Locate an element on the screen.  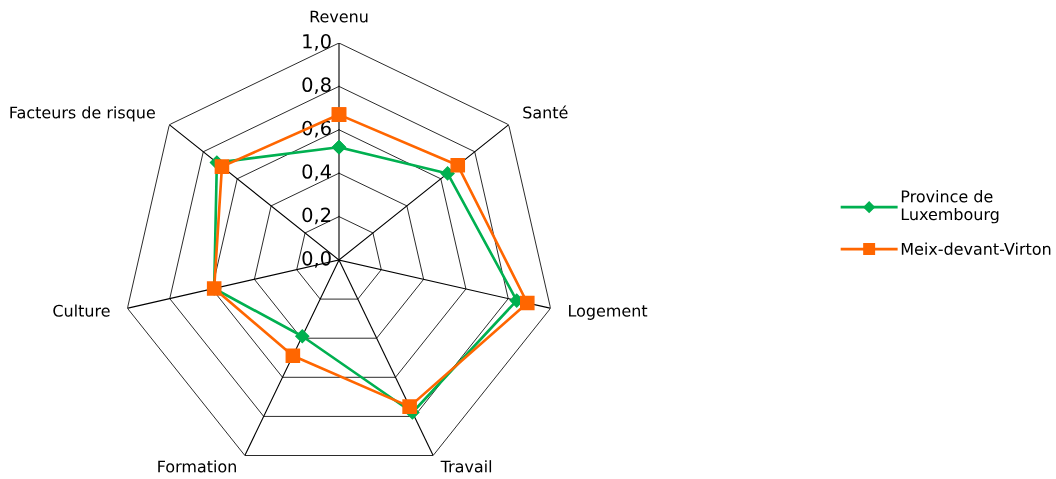
legend-label: Meix-devant-Virton is located at coordinates (976, 248).